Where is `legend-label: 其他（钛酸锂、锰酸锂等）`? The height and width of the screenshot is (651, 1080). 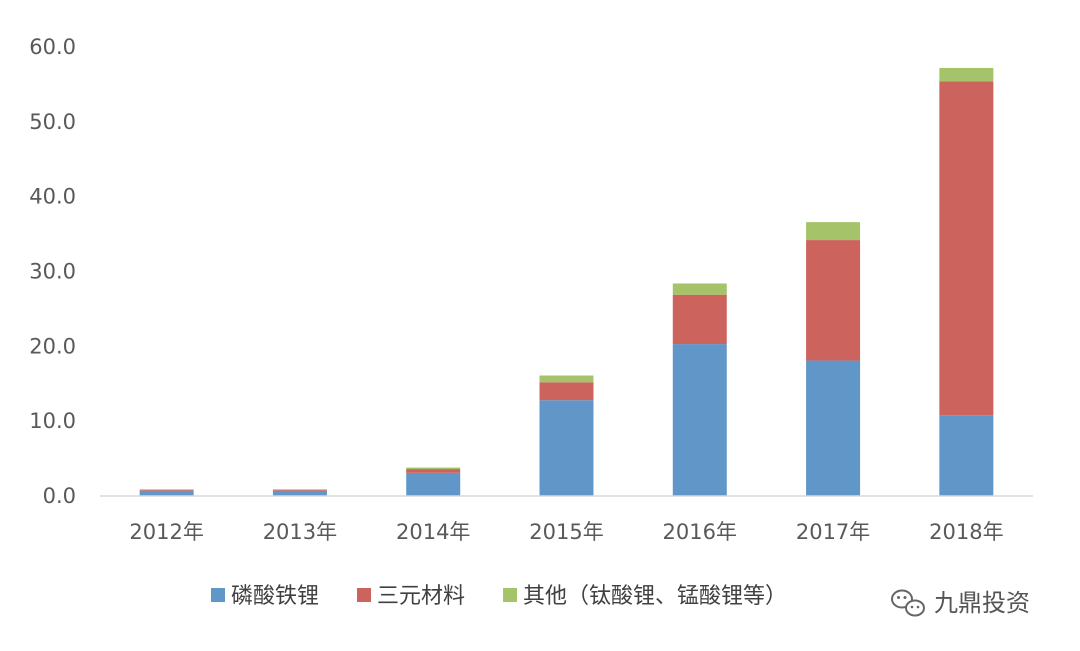 legend-label: 其他（钛酸锂、锰酸锂等） is located at coordinates (655, 596).